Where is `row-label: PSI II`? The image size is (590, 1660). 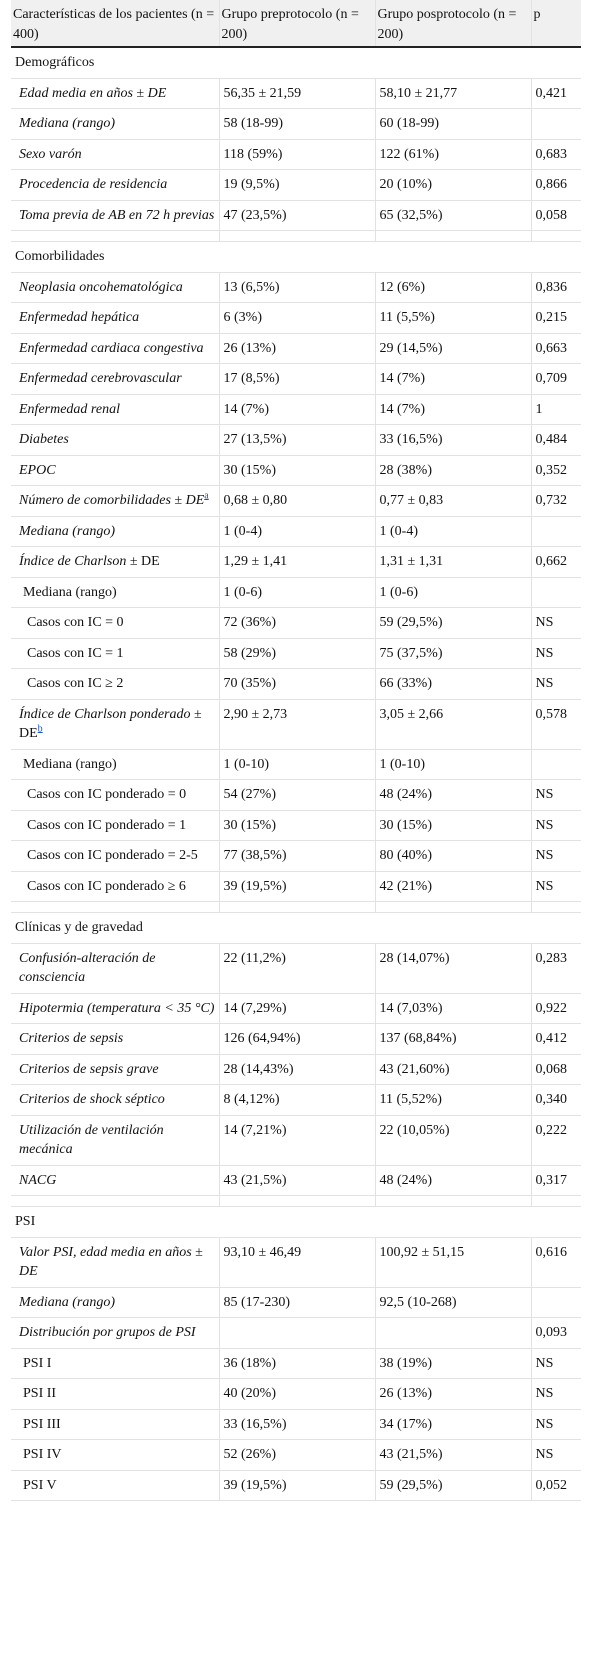
row-label: PSI II is located at coordinates (115, 1394).